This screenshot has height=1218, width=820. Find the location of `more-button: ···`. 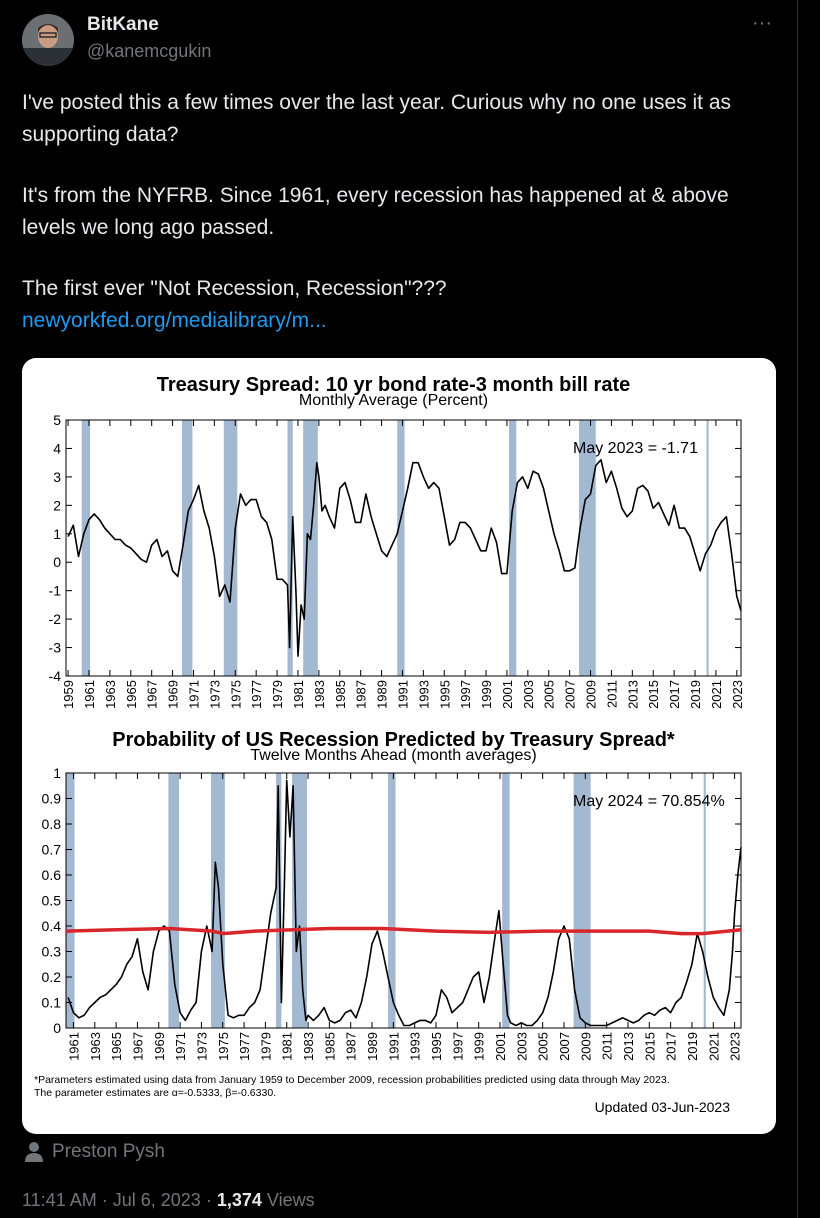

more-button: ··· is located at coordinates (762, 23).